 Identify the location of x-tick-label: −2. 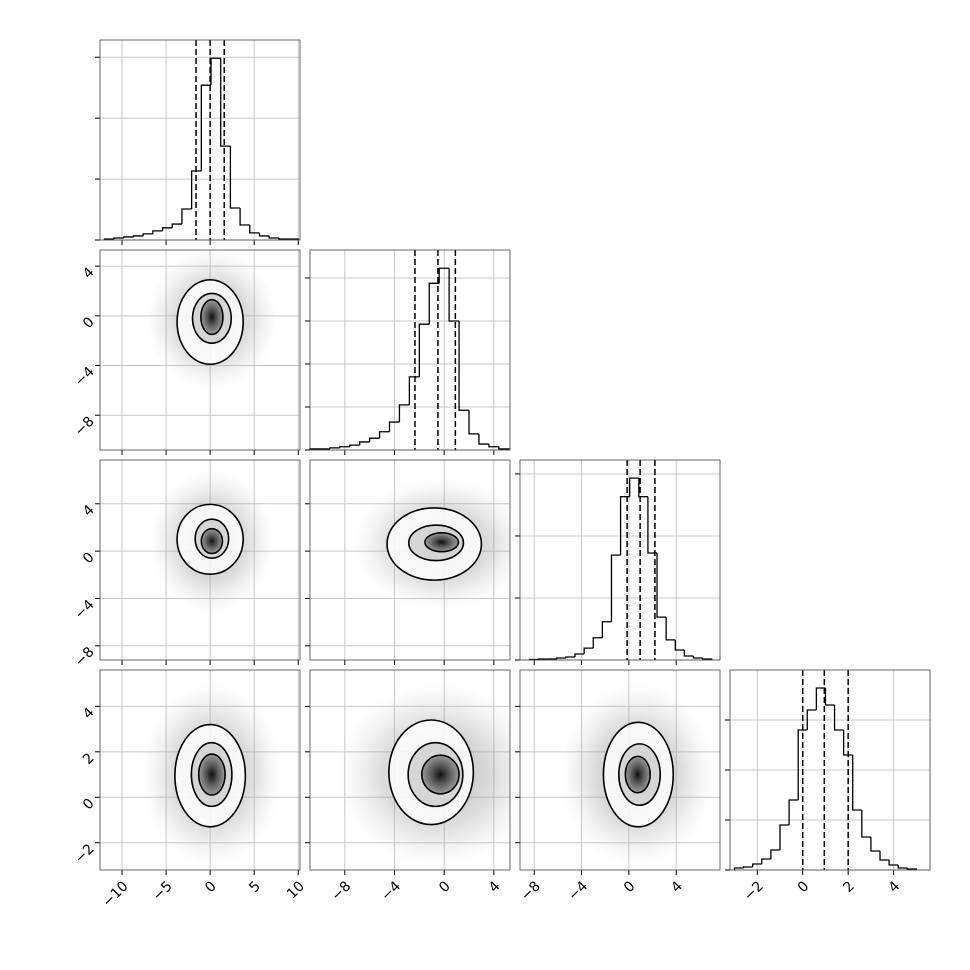
(754, 891).